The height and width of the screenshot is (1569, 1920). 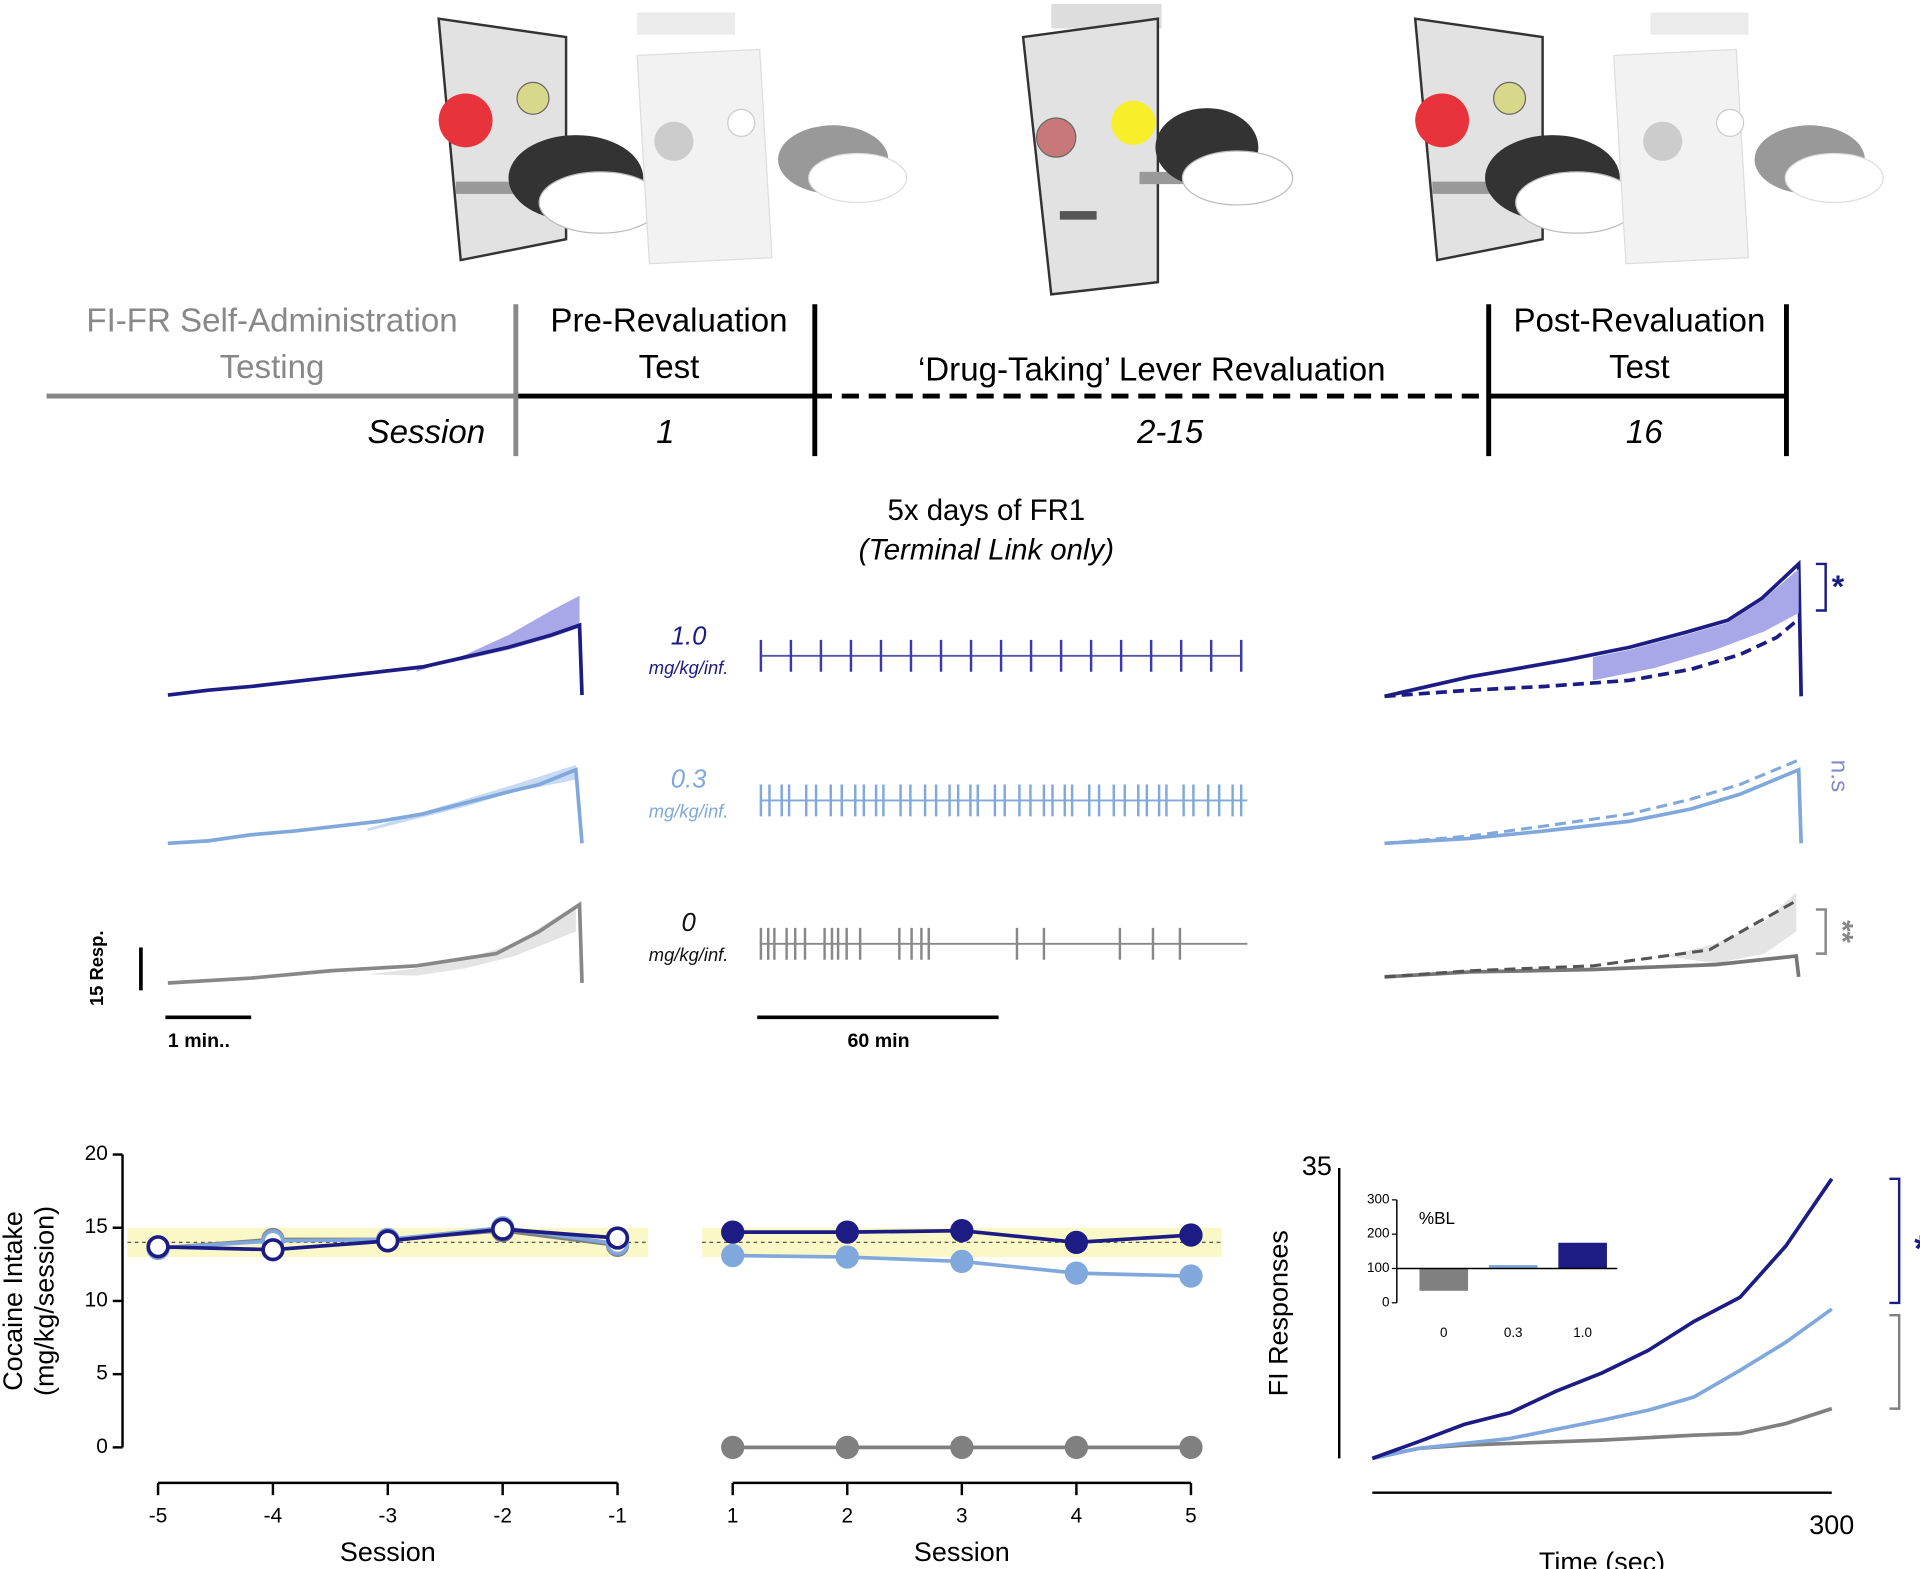 What do you see at coordinates (668, 320) in the screenshot?
I see `stage-label: Pre-Revaluation` at bounding box center [668, 320].